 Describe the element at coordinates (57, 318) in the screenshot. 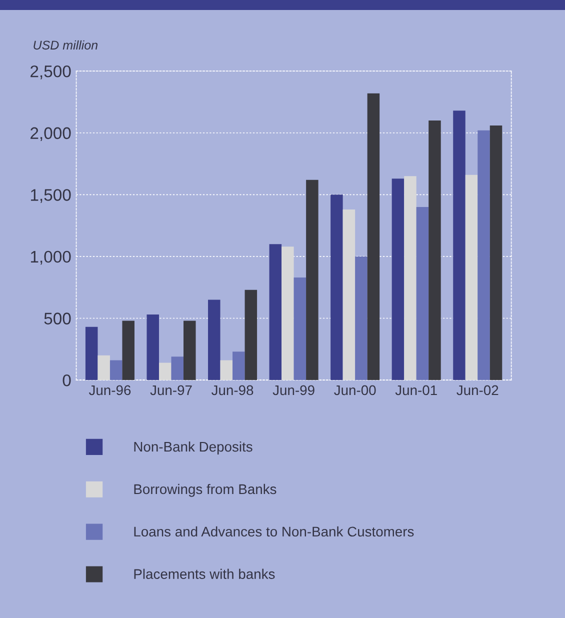

I see `y-tick-label: 500` at that location.